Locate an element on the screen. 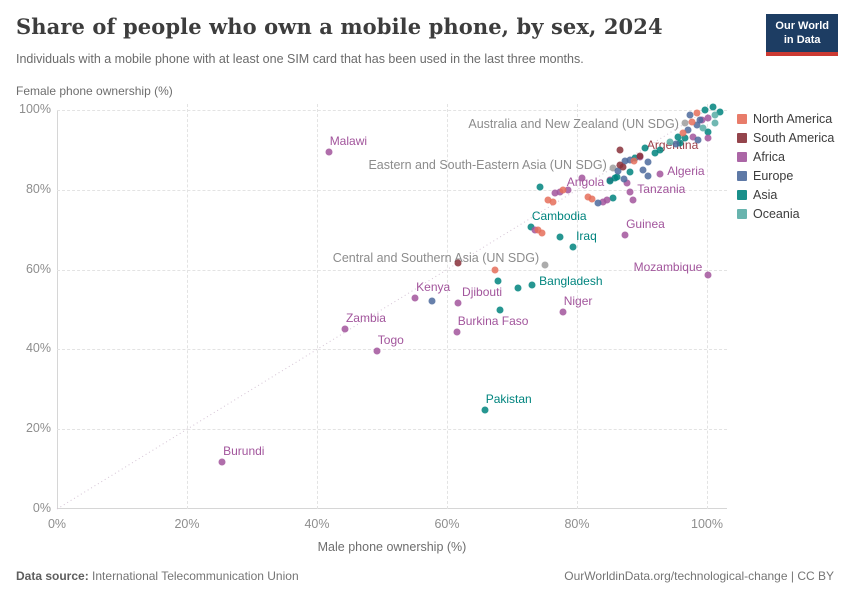  data-point-kenya is located at coordinates (415, 298).